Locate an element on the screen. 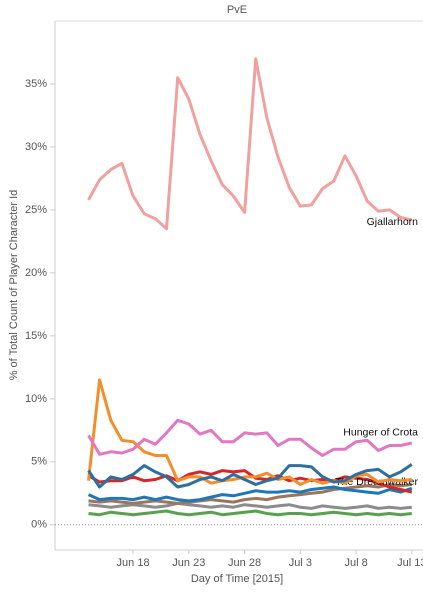 This screenshot has height=597, width=423. y-tick-label: 10% is located at coordinates (36, 399).